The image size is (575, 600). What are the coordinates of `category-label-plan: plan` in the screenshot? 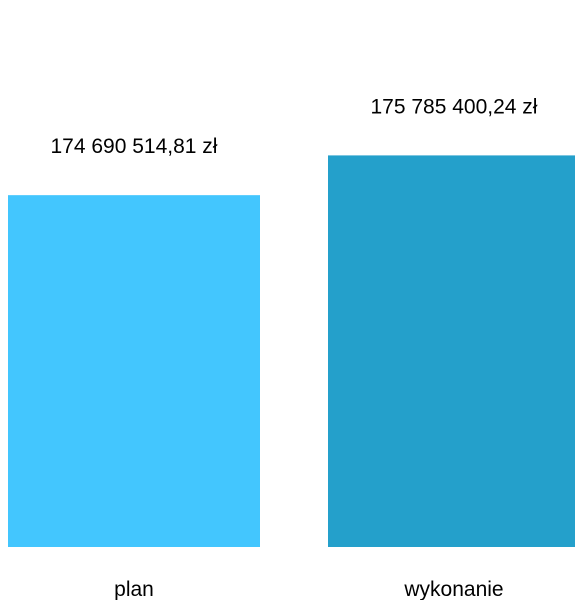 It's located at (134, 589).